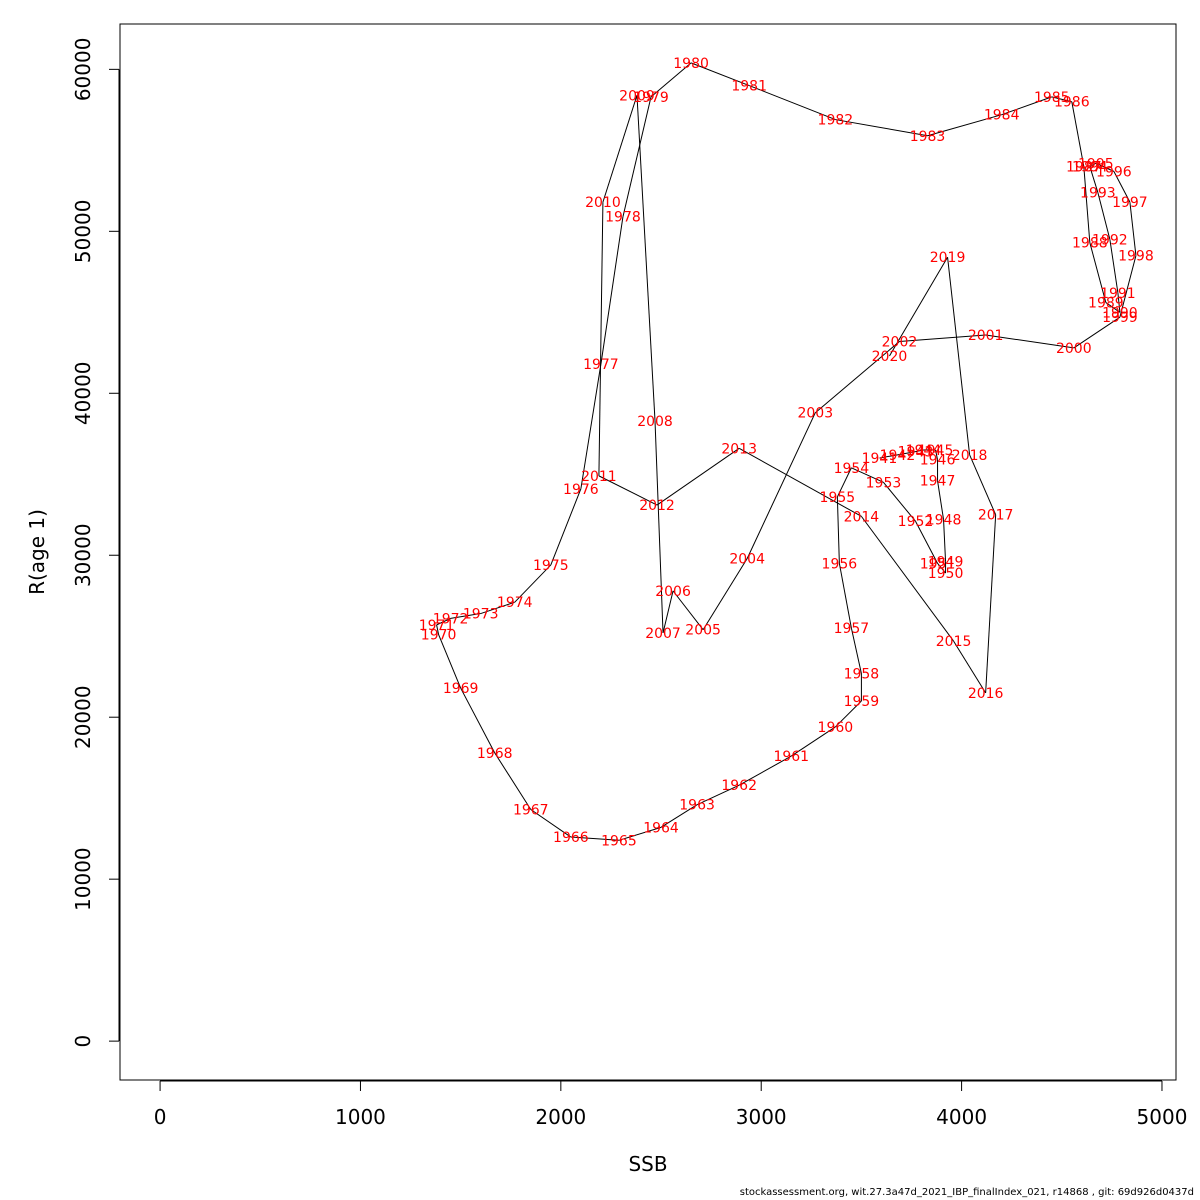  I want to click on year-label: 1961, so click(791, 757).